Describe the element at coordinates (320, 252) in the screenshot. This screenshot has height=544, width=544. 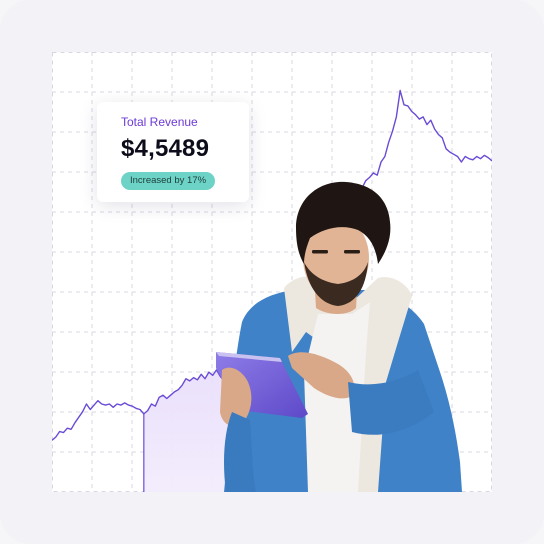
I see `eyebrow-left` at that location.